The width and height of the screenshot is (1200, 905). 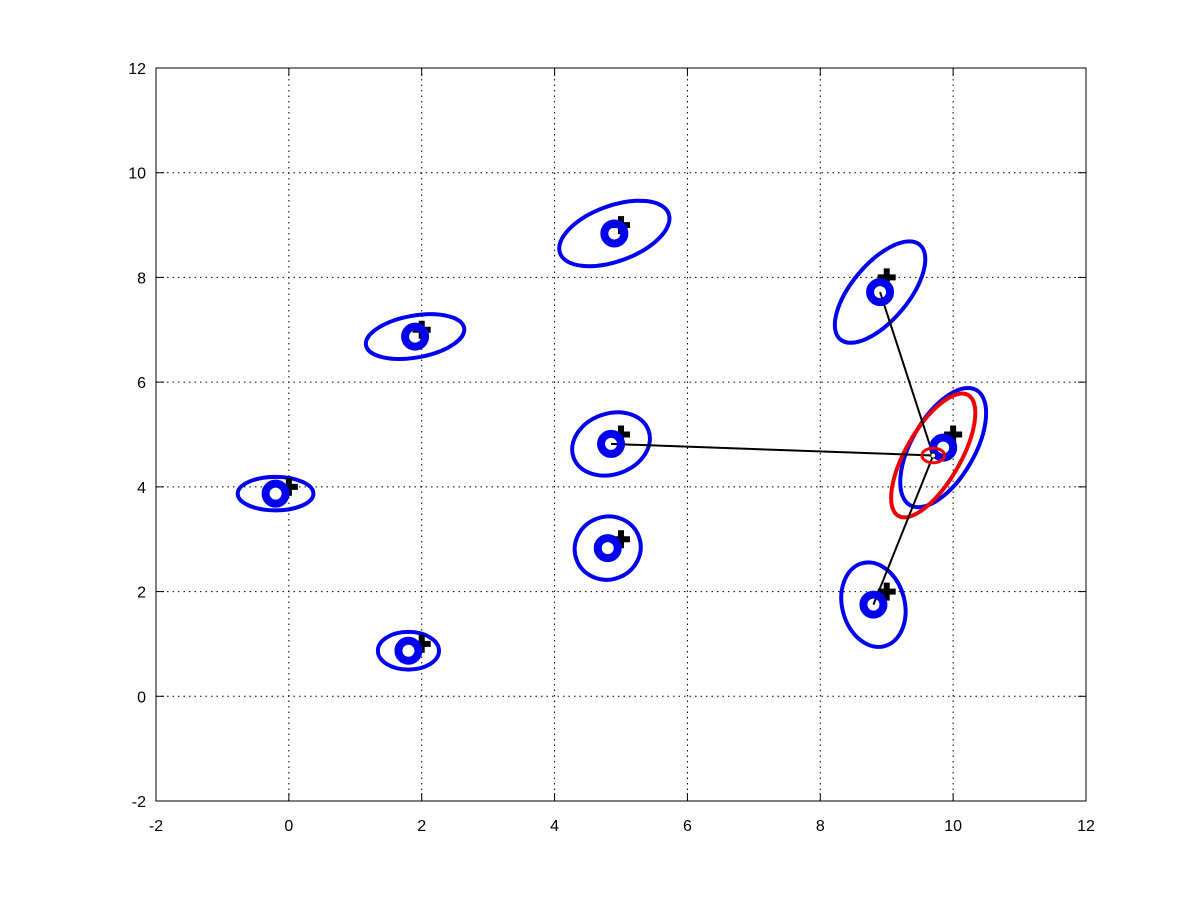 I want to click on observation-lines, so click(x=772, y=448).